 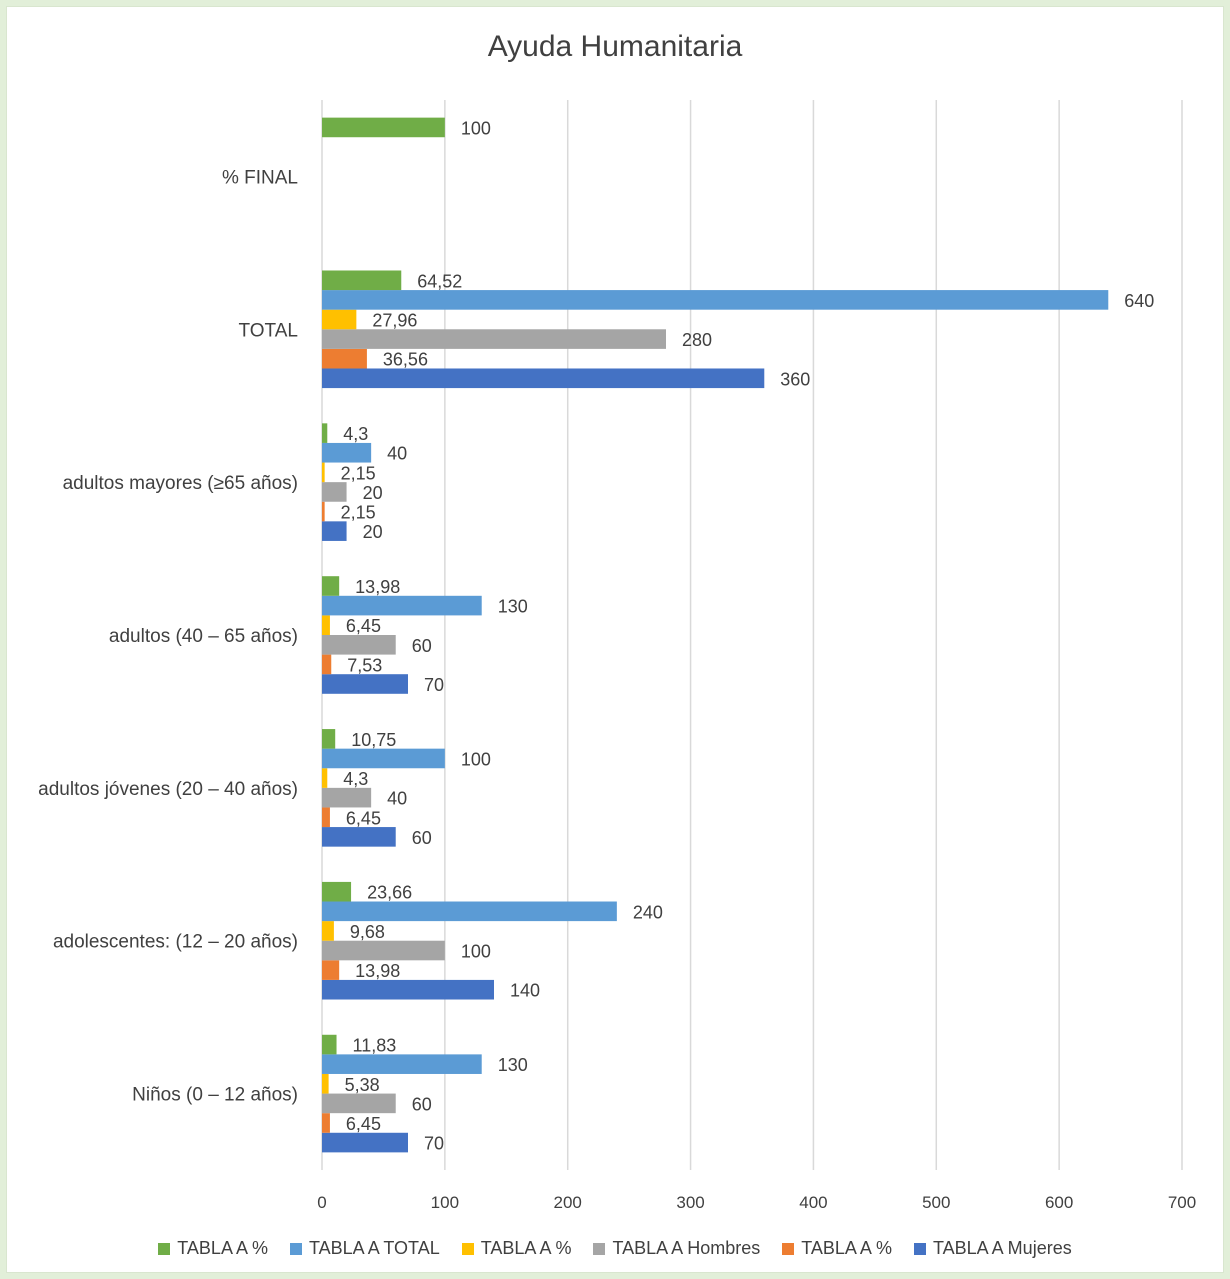 What do you see at coordinates (180, 483) in the screenshot?
I see `category-label: adultos mayores (≥65 años)` at bounding box center [180, 483].